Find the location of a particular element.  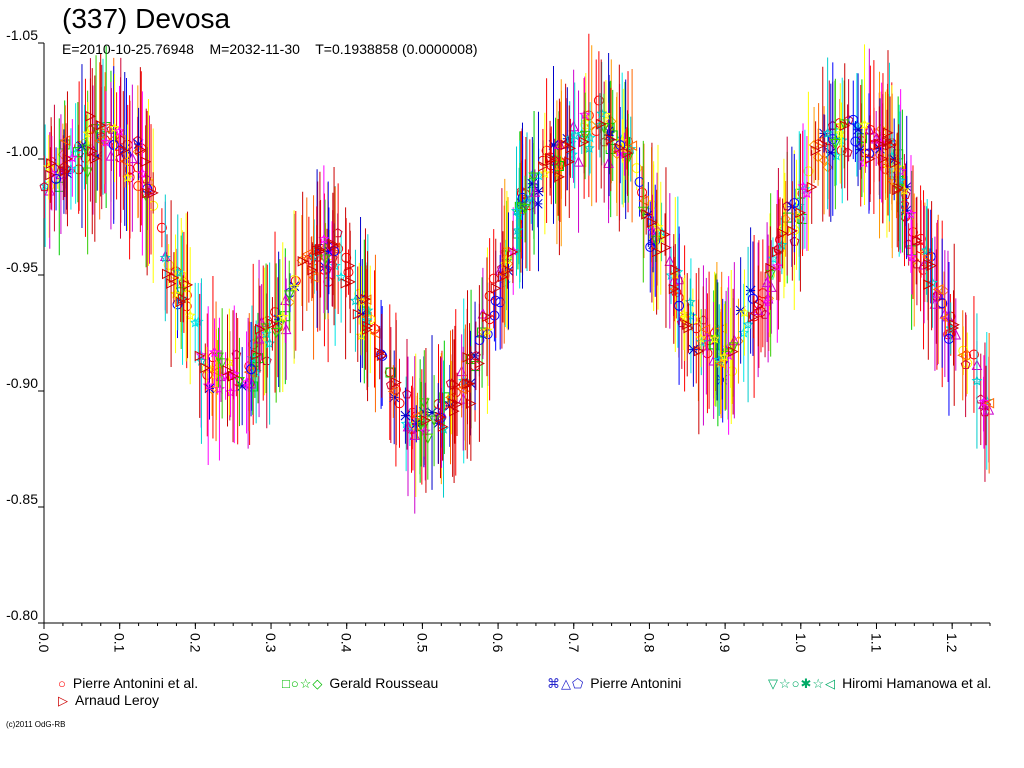

x-tick-label: 0.9 is located at coordinates (725, 643).